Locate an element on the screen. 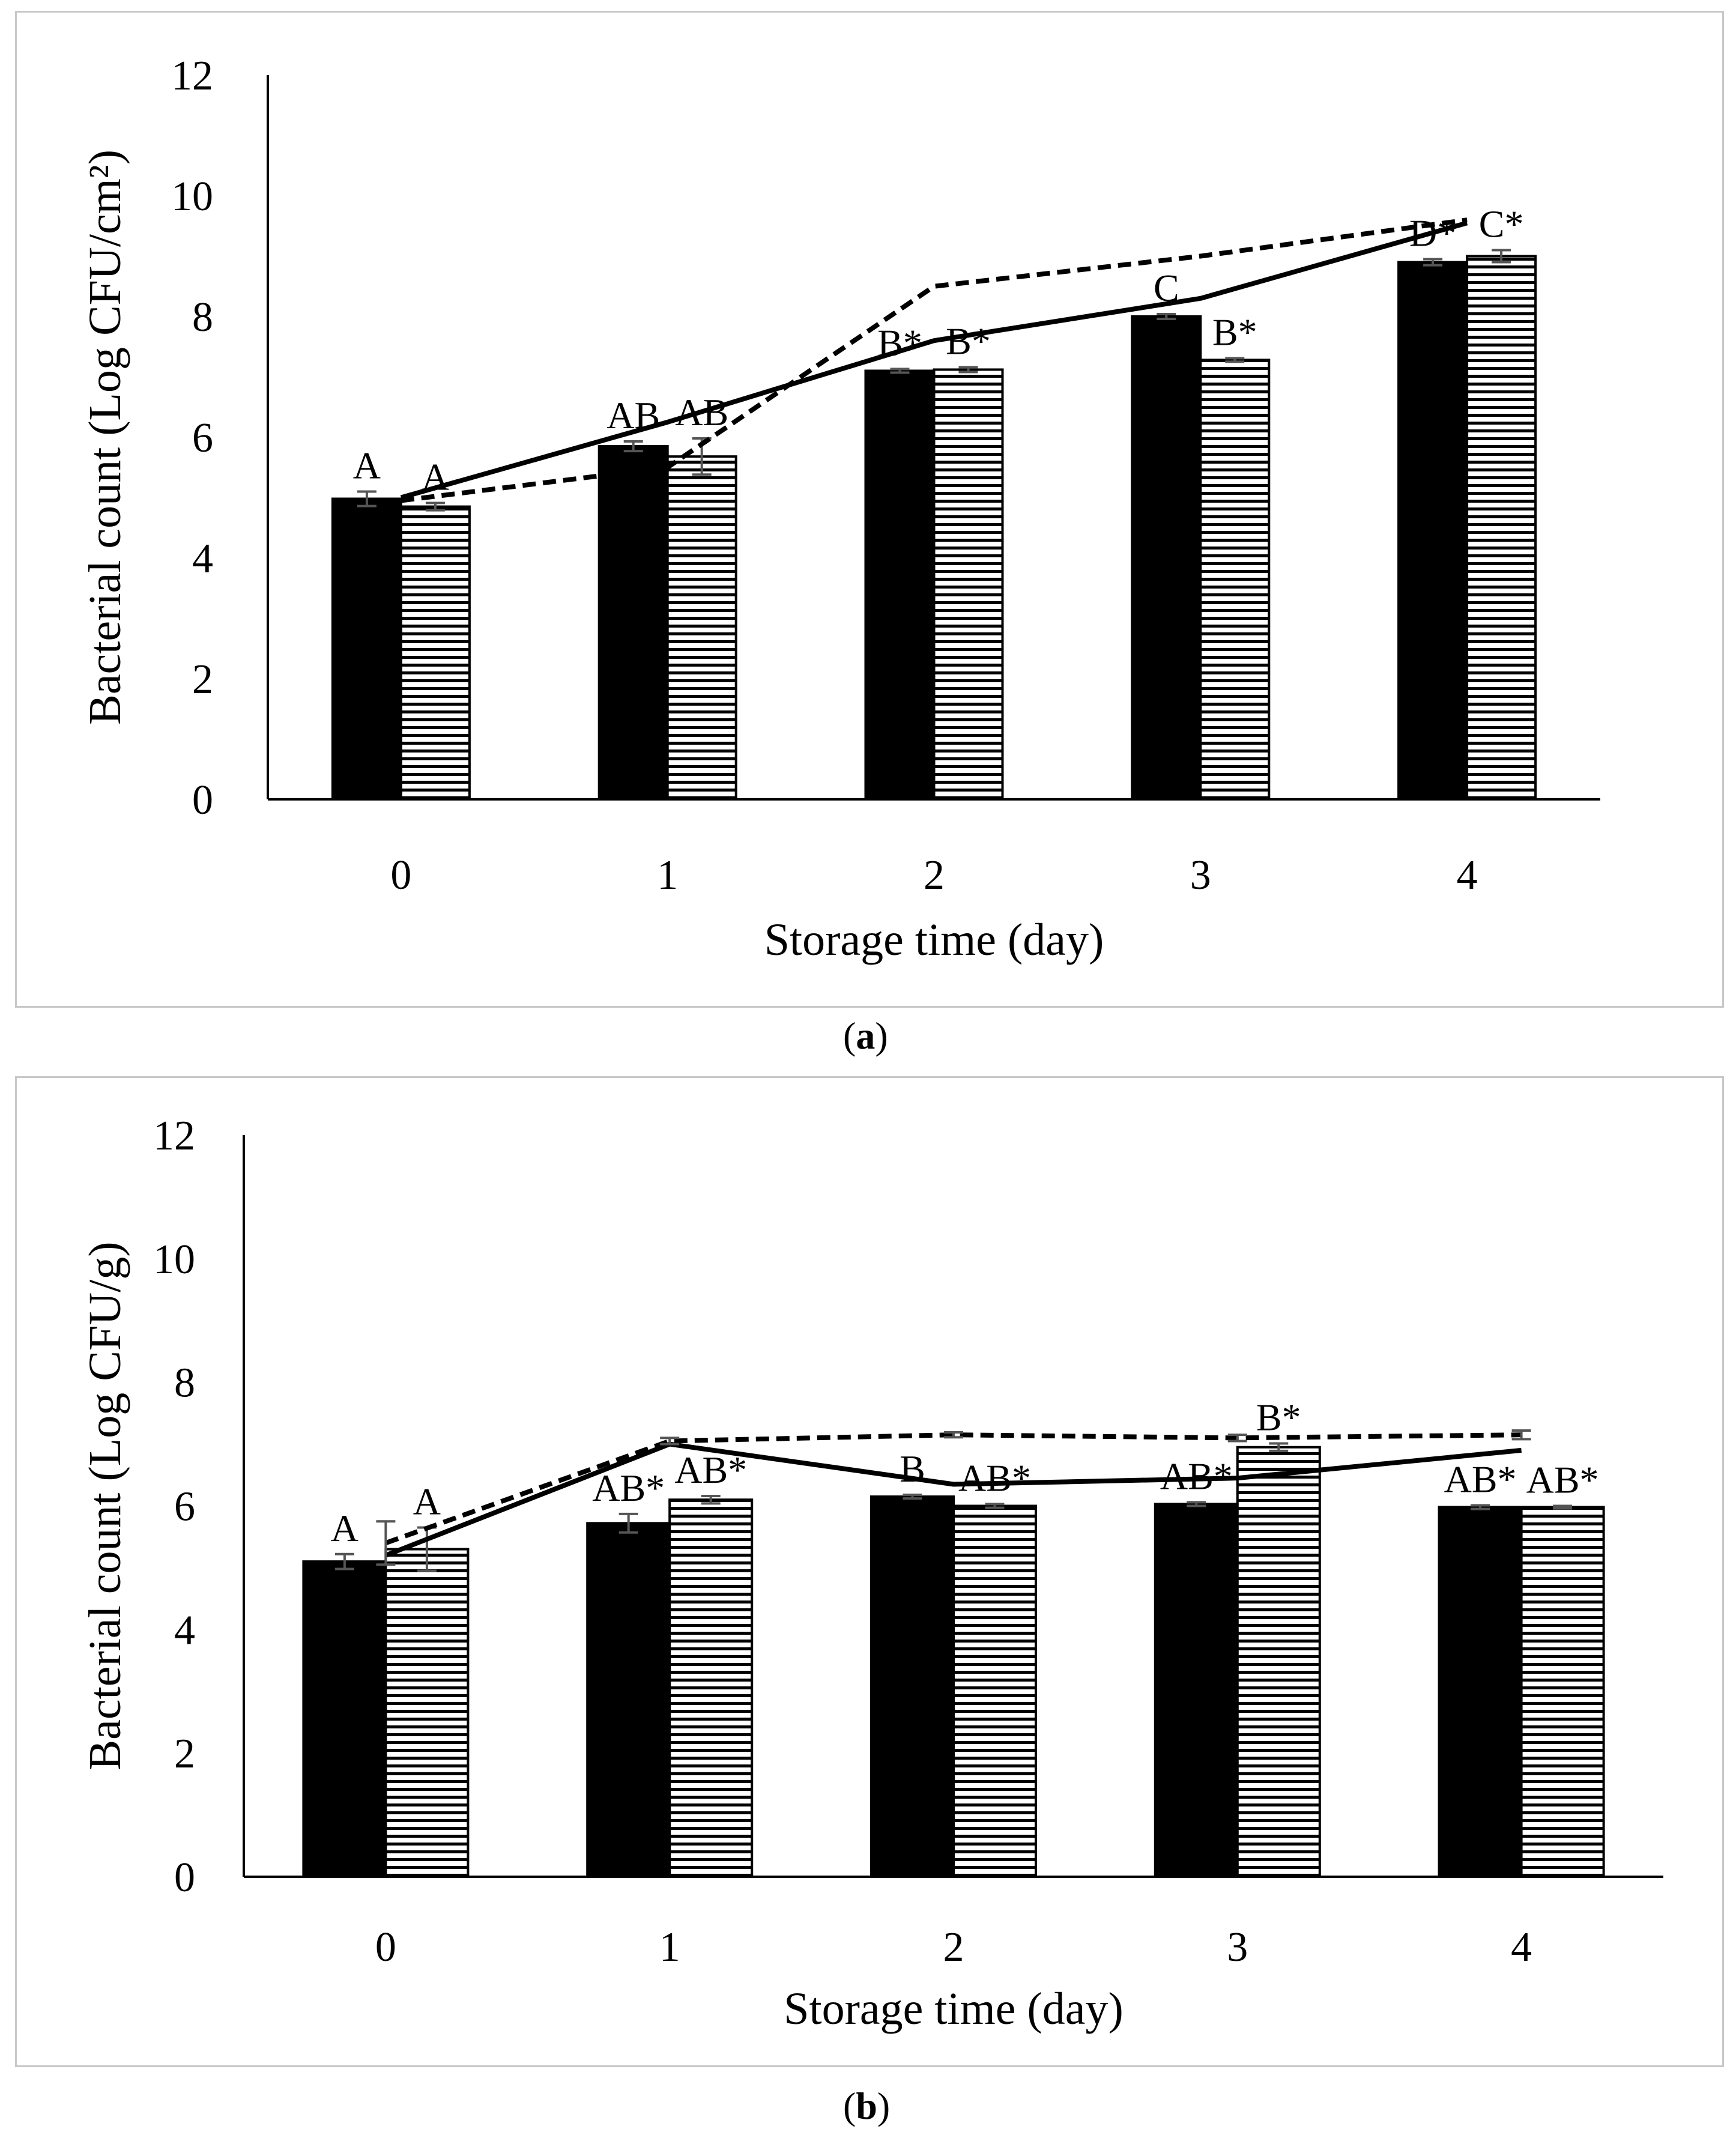 This screenshot has width=1736, height=2138. panel-b-caption: (b) is located at coordinates (867, 2106).